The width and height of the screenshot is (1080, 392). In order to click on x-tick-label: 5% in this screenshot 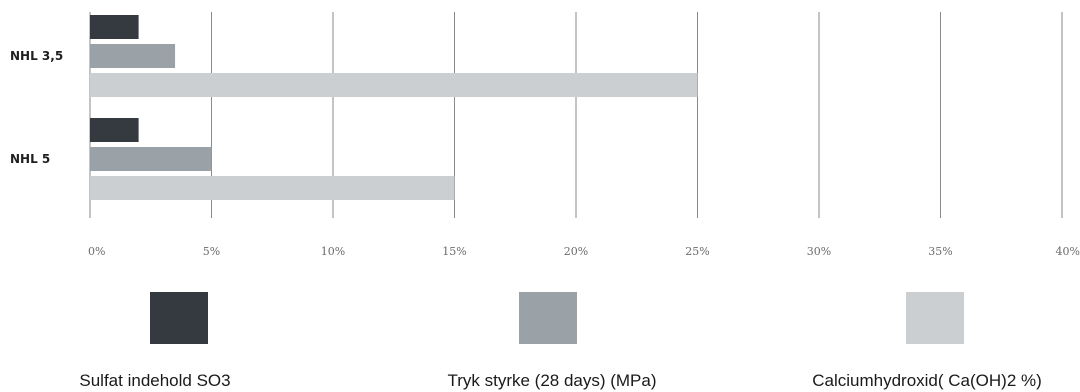, I will do `click(211, 251)`.